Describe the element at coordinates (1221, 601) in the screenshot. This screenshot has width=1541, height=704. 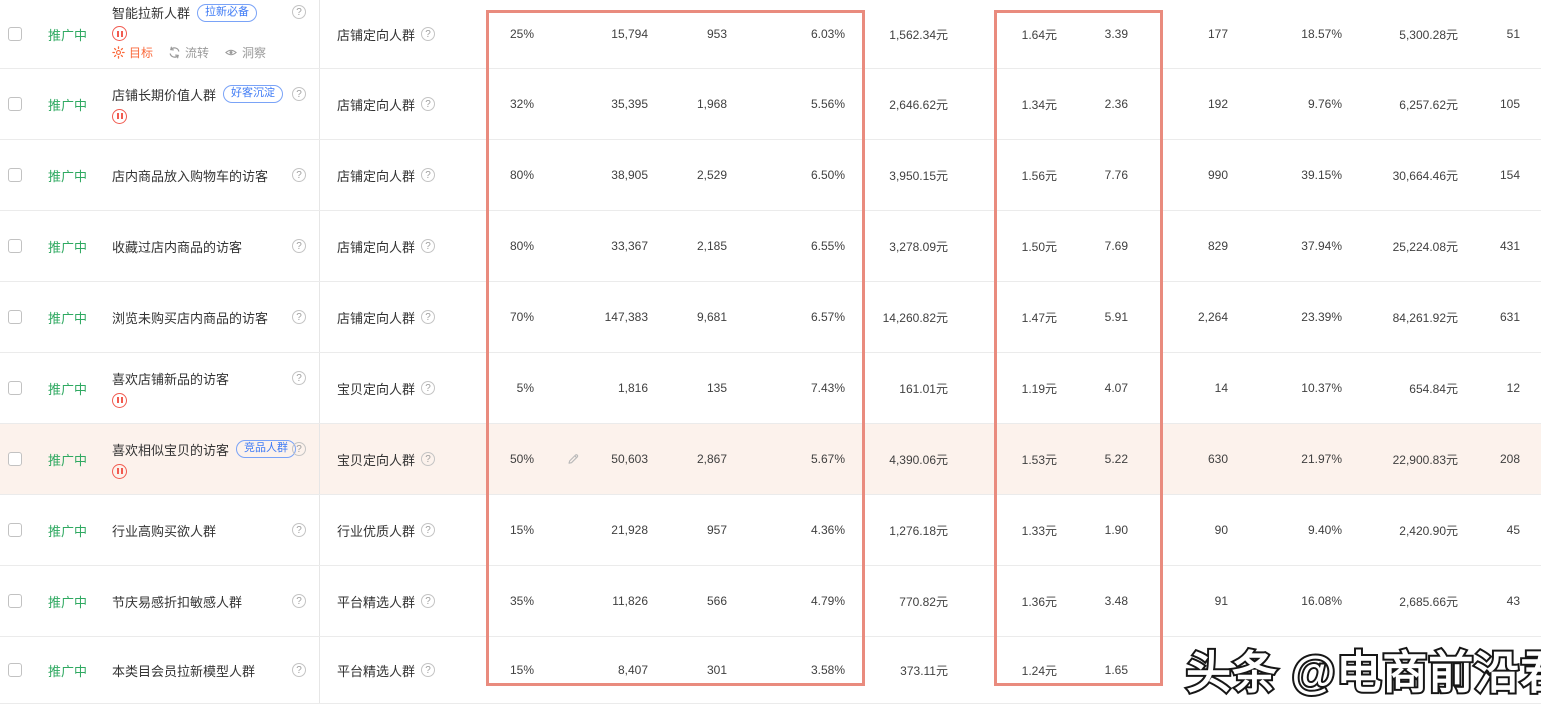
I see `orders-value: 91` at that location.